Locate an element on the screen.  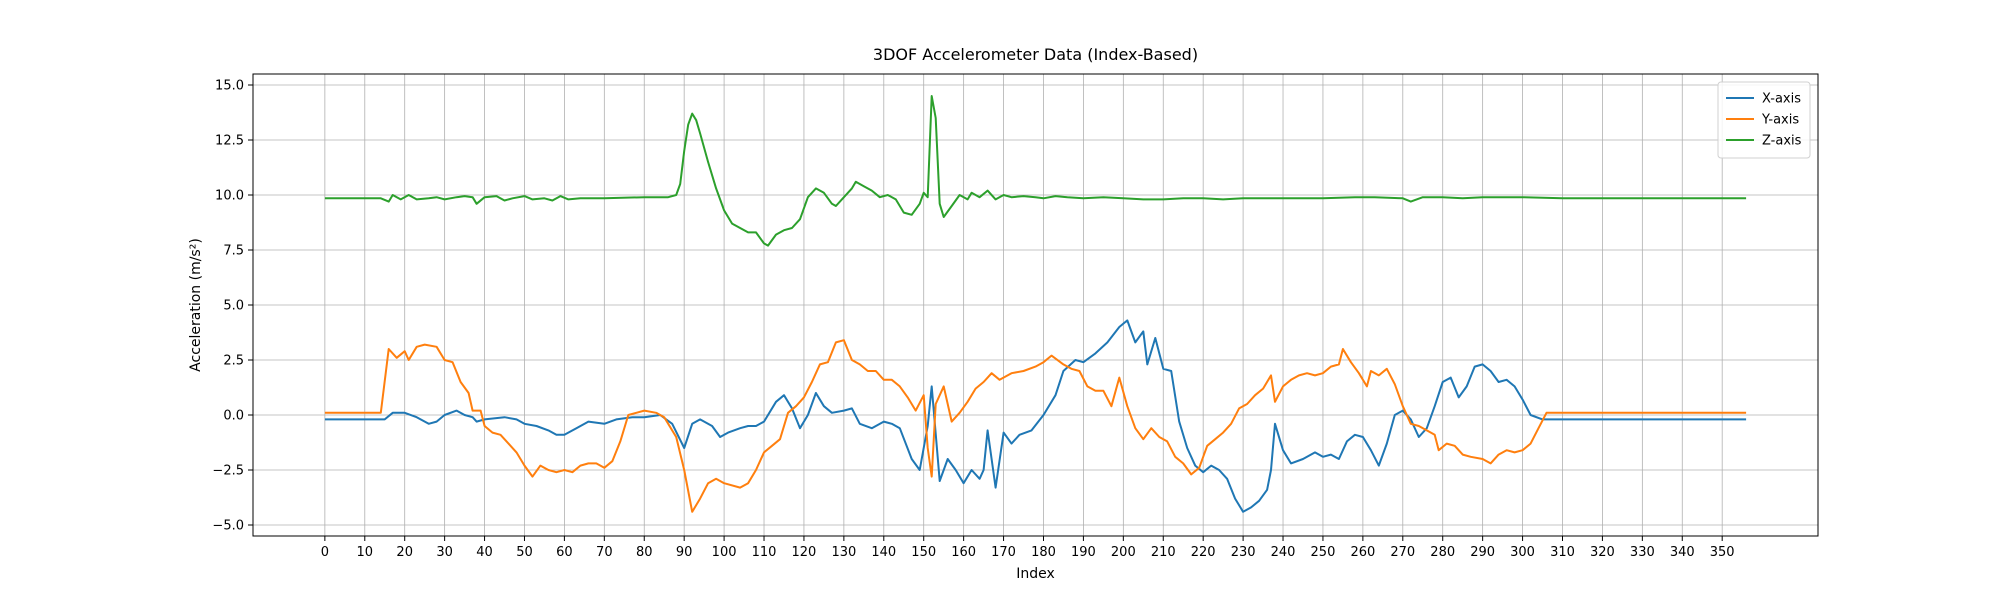
chart-title: 3DOF Accelerometer Data (Index-Based) is located at coordinates (1035, 54).